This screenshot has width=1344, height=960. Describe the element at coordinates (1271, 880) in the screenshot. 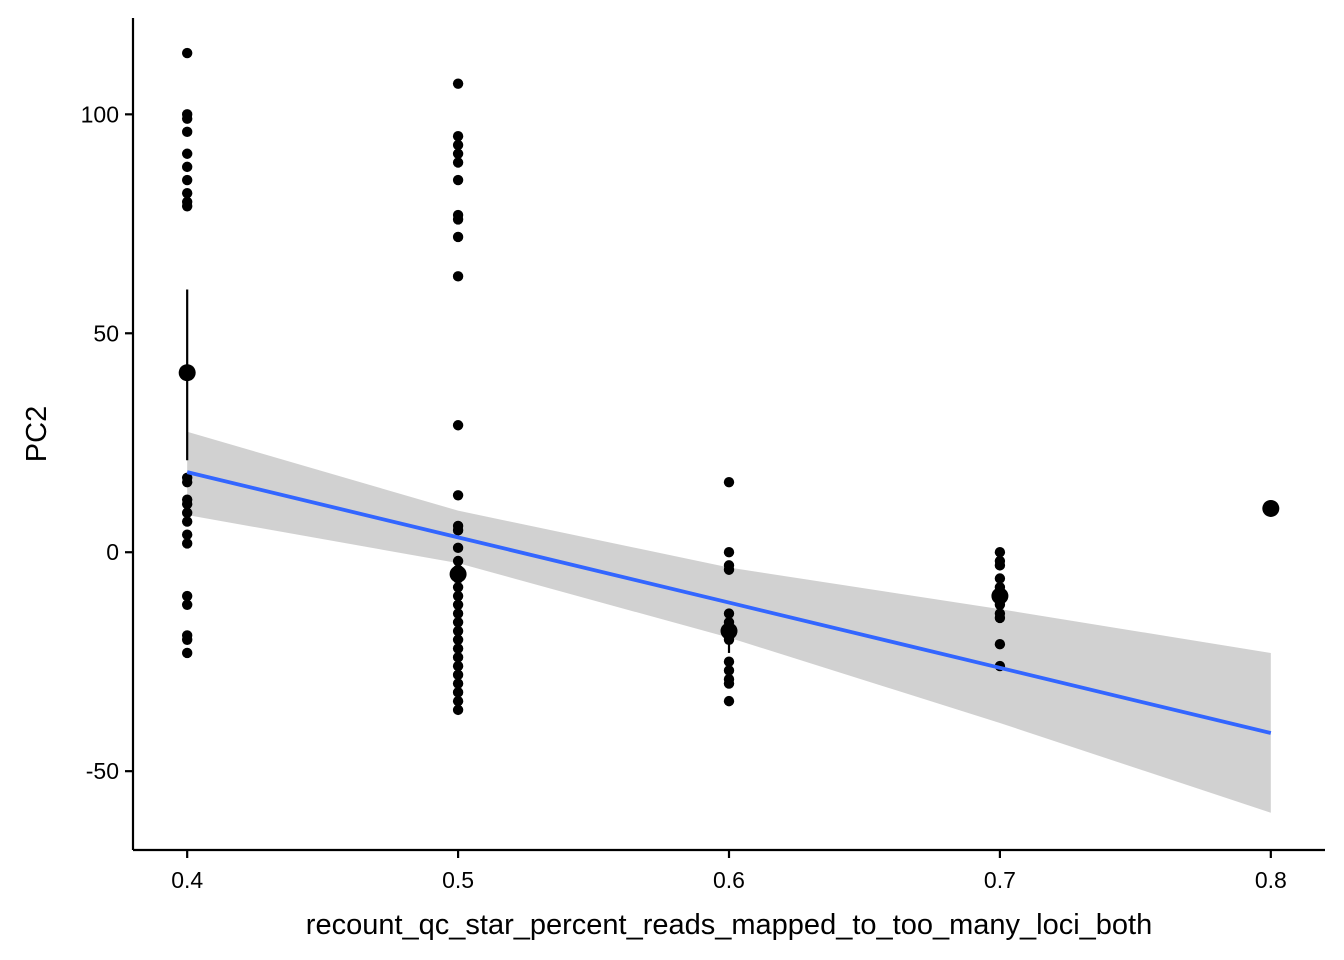

I see `x-tick-label: 0.8` at that location.